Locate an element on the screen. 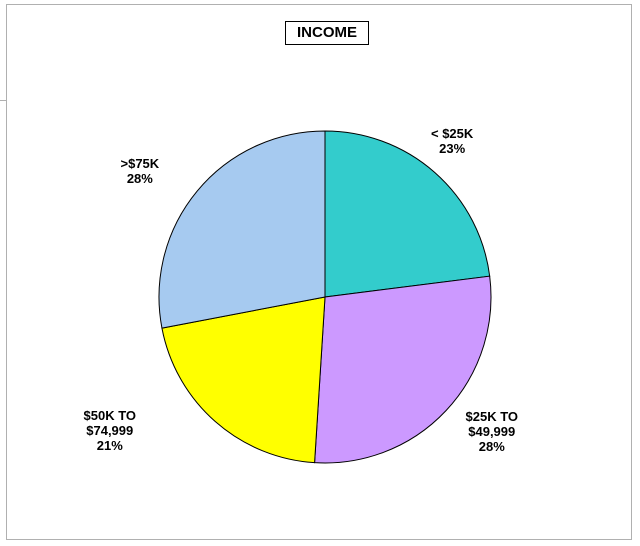  slice-label-text: $49,999 is located at coordinates (492, 431).